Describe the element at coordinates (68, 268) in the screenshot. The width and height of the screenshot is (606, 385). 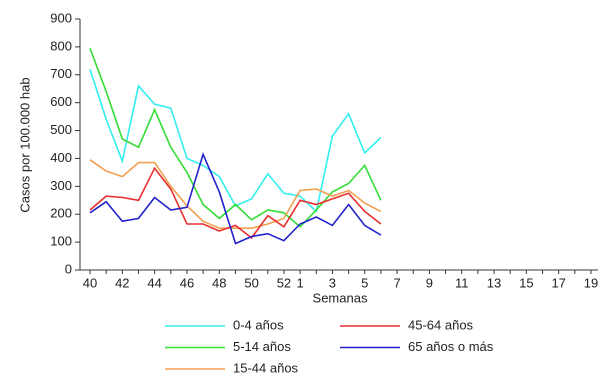
I see `y-tick-label: 0` at that location.